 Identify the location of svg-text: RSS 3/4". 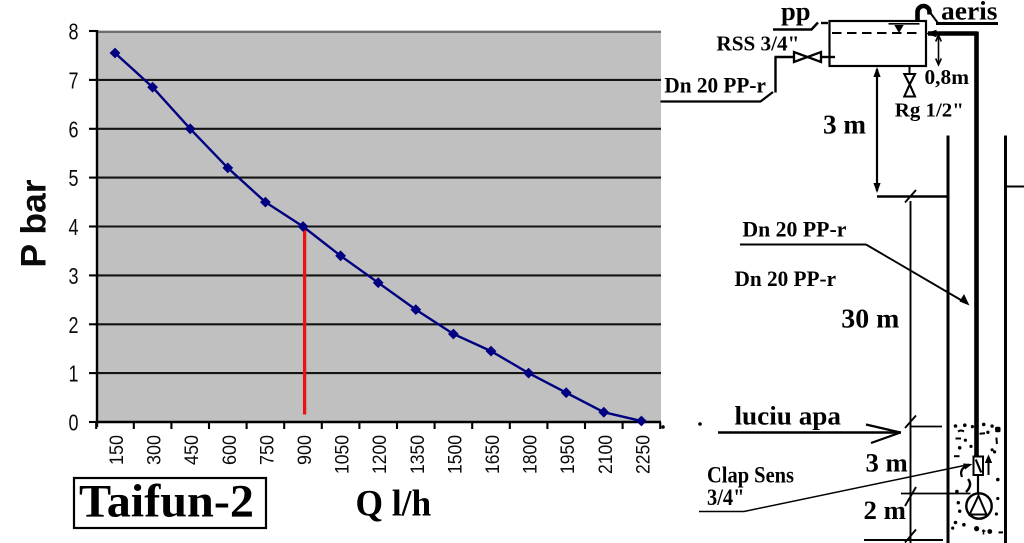
(757, 44).